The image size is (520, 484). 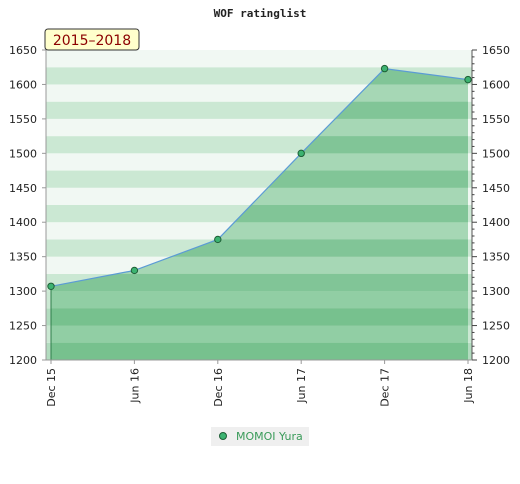 I want to click on chart-title: WOF ratinglist, so click(x=260, y=13).